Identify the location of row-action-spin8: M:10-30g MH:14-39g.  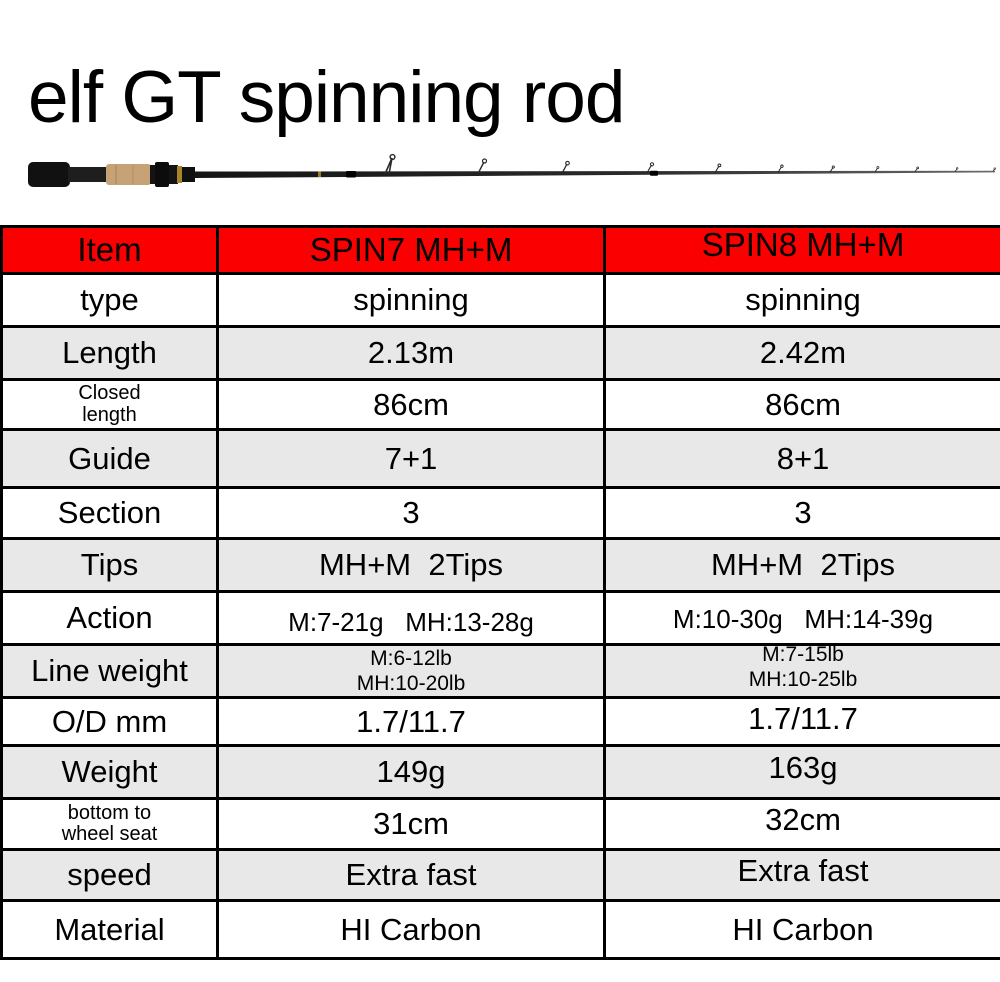
(801, 618).